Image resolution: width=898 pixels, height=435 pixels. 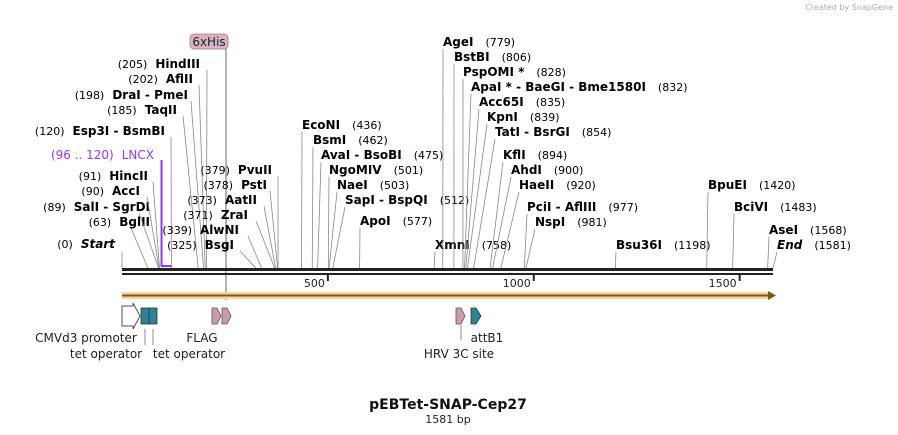 What do you see at coordinates (222, 200) in the screenshot?
I see `site-label: (373) AatII` at bounding box center [222, 200].